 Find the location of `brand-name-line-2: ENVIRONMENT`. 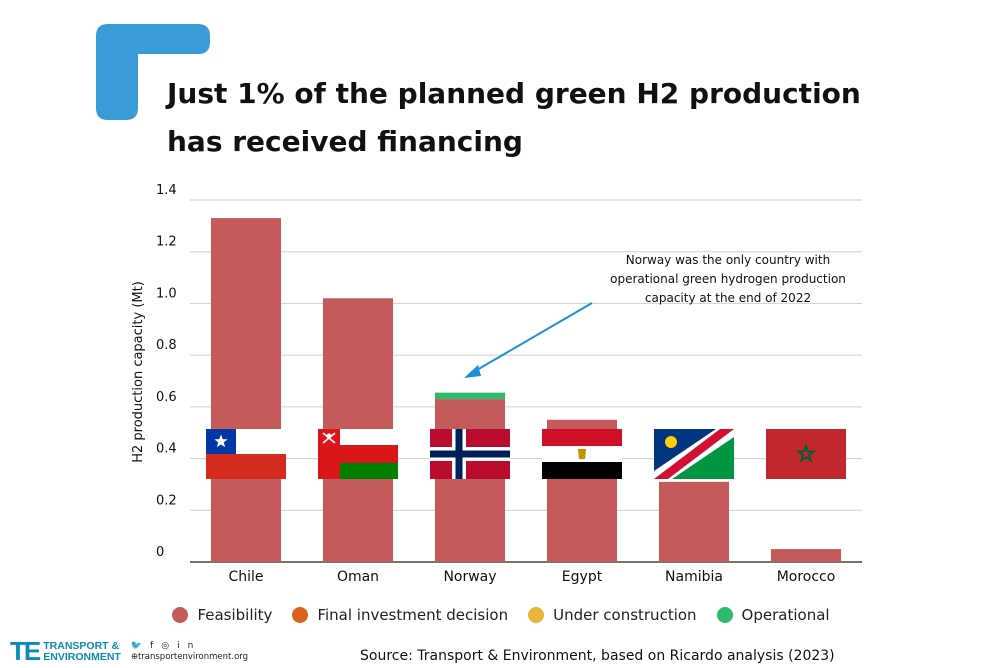

brand-name-line-2: ENVIRONMENT is located at coordinates (82, 656).